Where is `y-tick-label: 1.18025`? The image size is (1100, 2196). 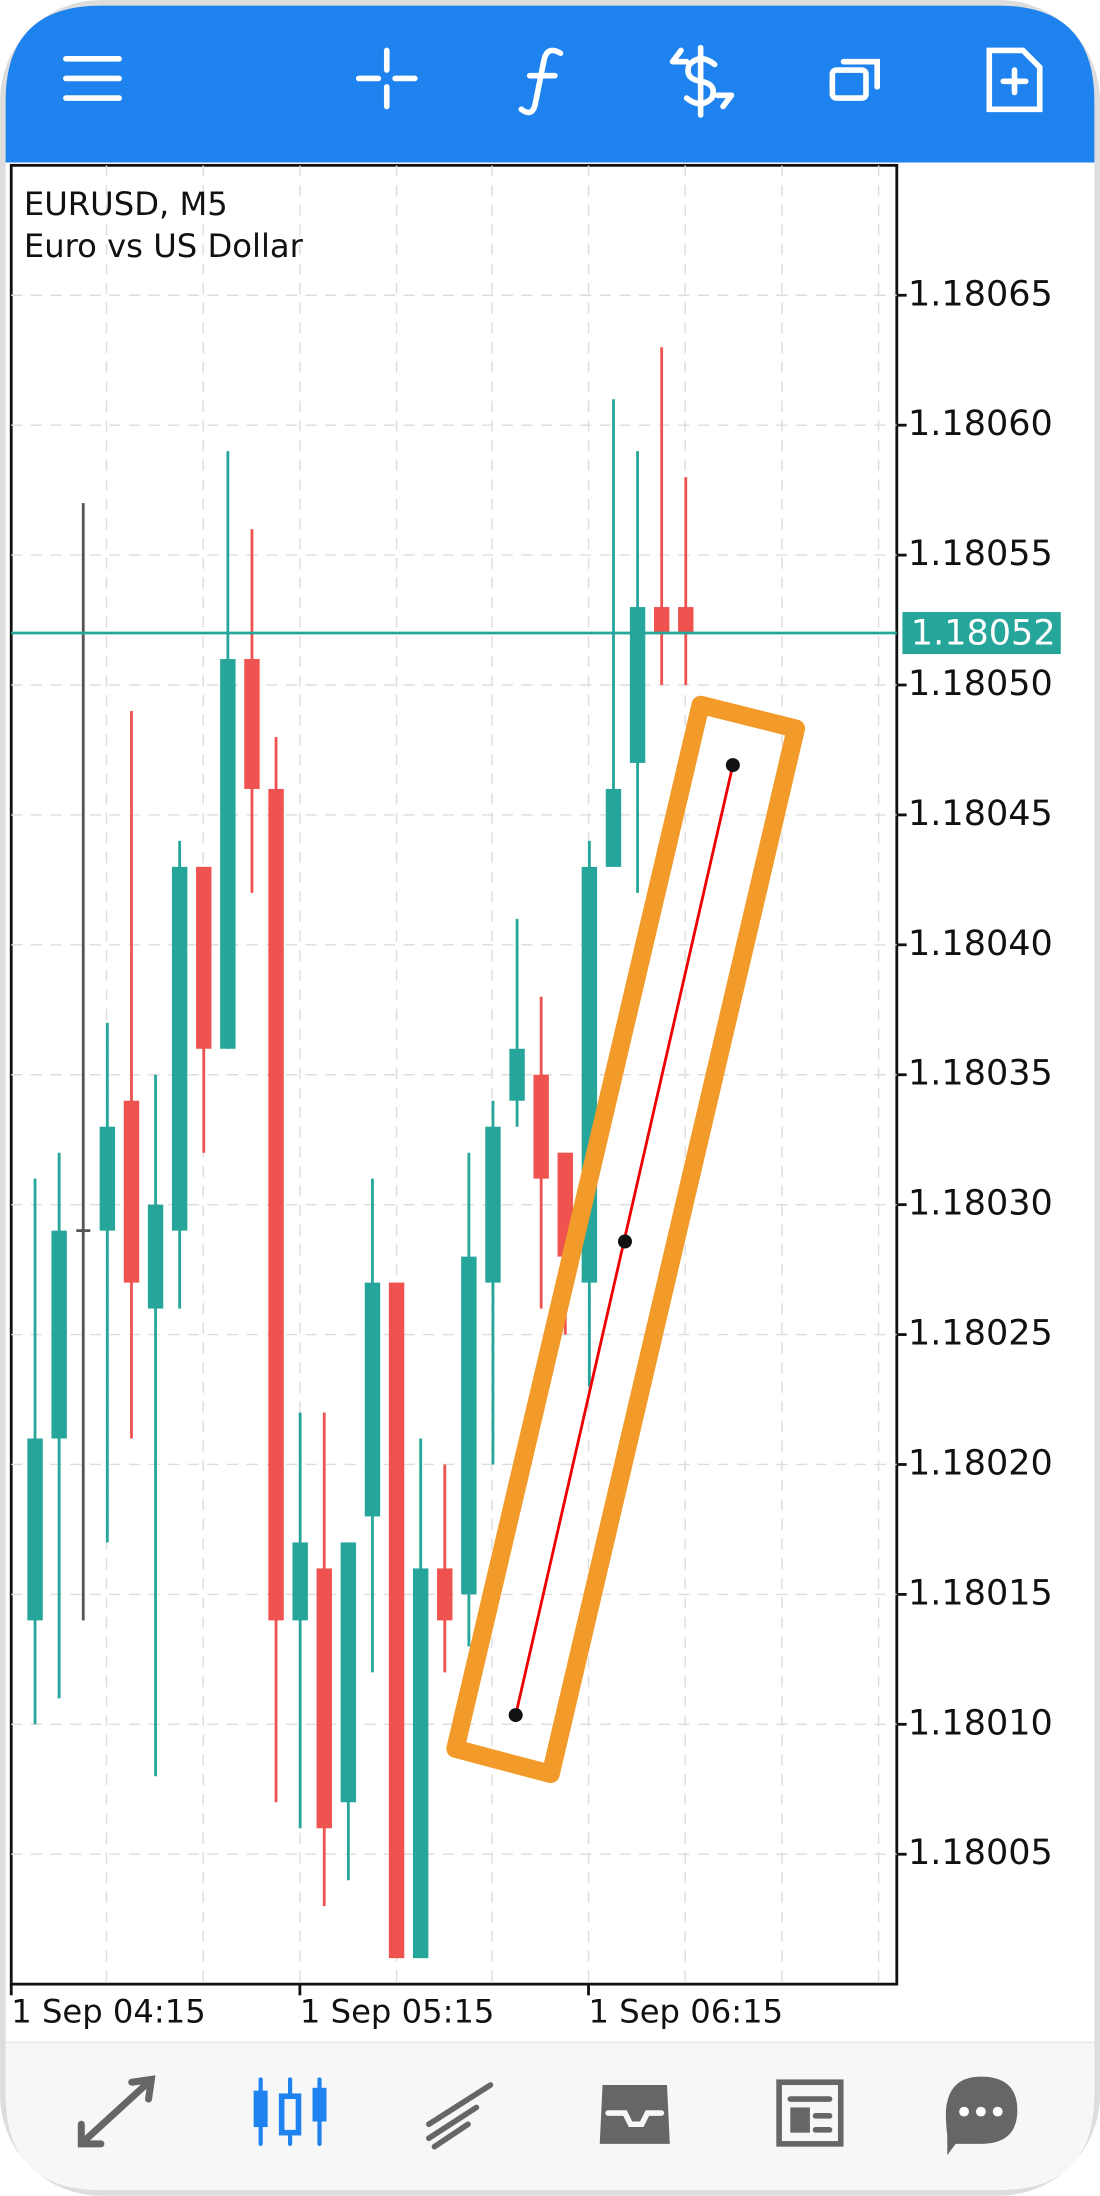 y-tick-label: 1.18025 is located at coordinates (980, 1333).